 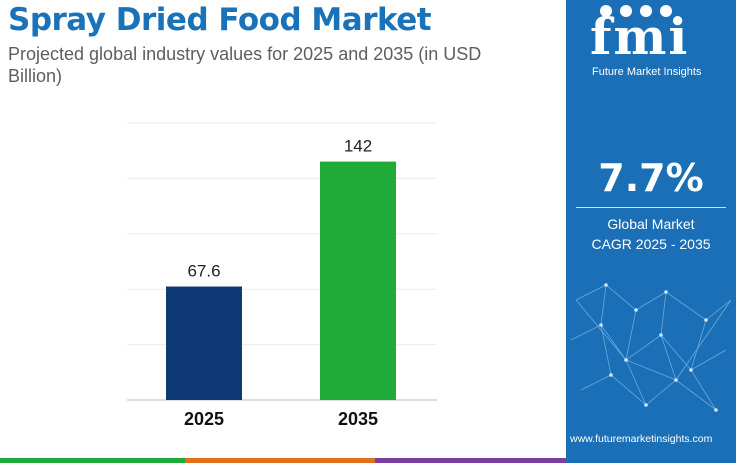 What do you see at coordinates (640, 36) in the screenshot?
I see `fmi-logo: fmi` at bounding box center [640, 36].